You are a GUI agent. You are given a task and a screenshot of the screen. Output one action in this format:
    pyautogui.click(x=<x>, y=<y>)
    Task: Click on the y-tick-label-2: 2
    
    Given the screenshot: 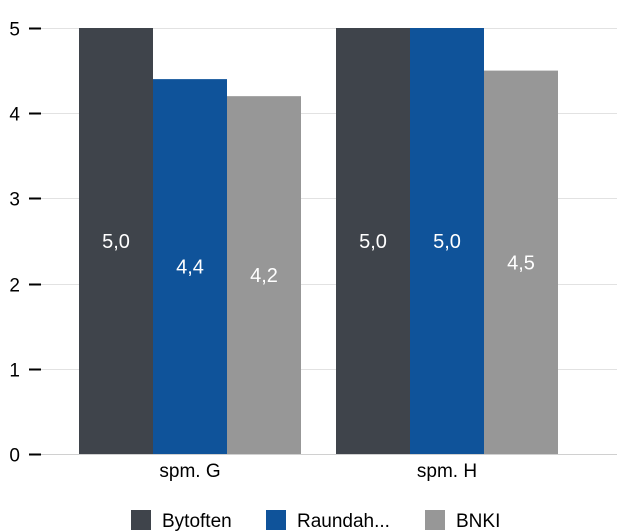 What is the action you would take?
    pyautogui.click(x=14, y=286)
    